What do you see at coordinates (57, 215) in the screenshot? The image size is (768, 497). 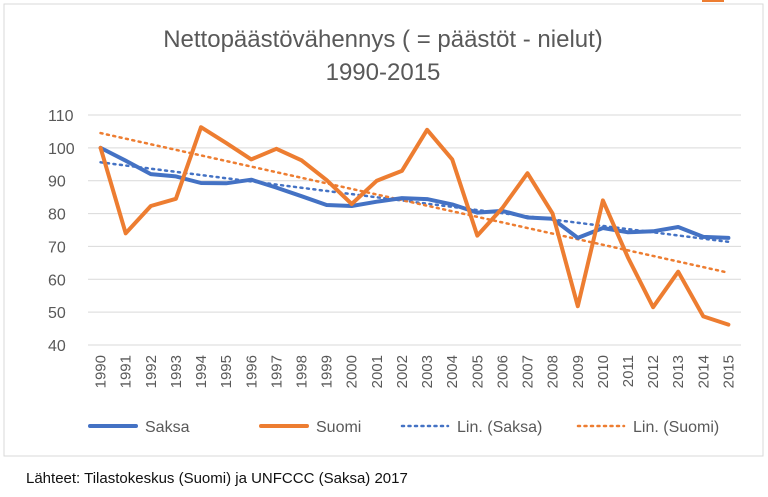 I see `y-tick-label: 80` at bounding box center [57, 215].